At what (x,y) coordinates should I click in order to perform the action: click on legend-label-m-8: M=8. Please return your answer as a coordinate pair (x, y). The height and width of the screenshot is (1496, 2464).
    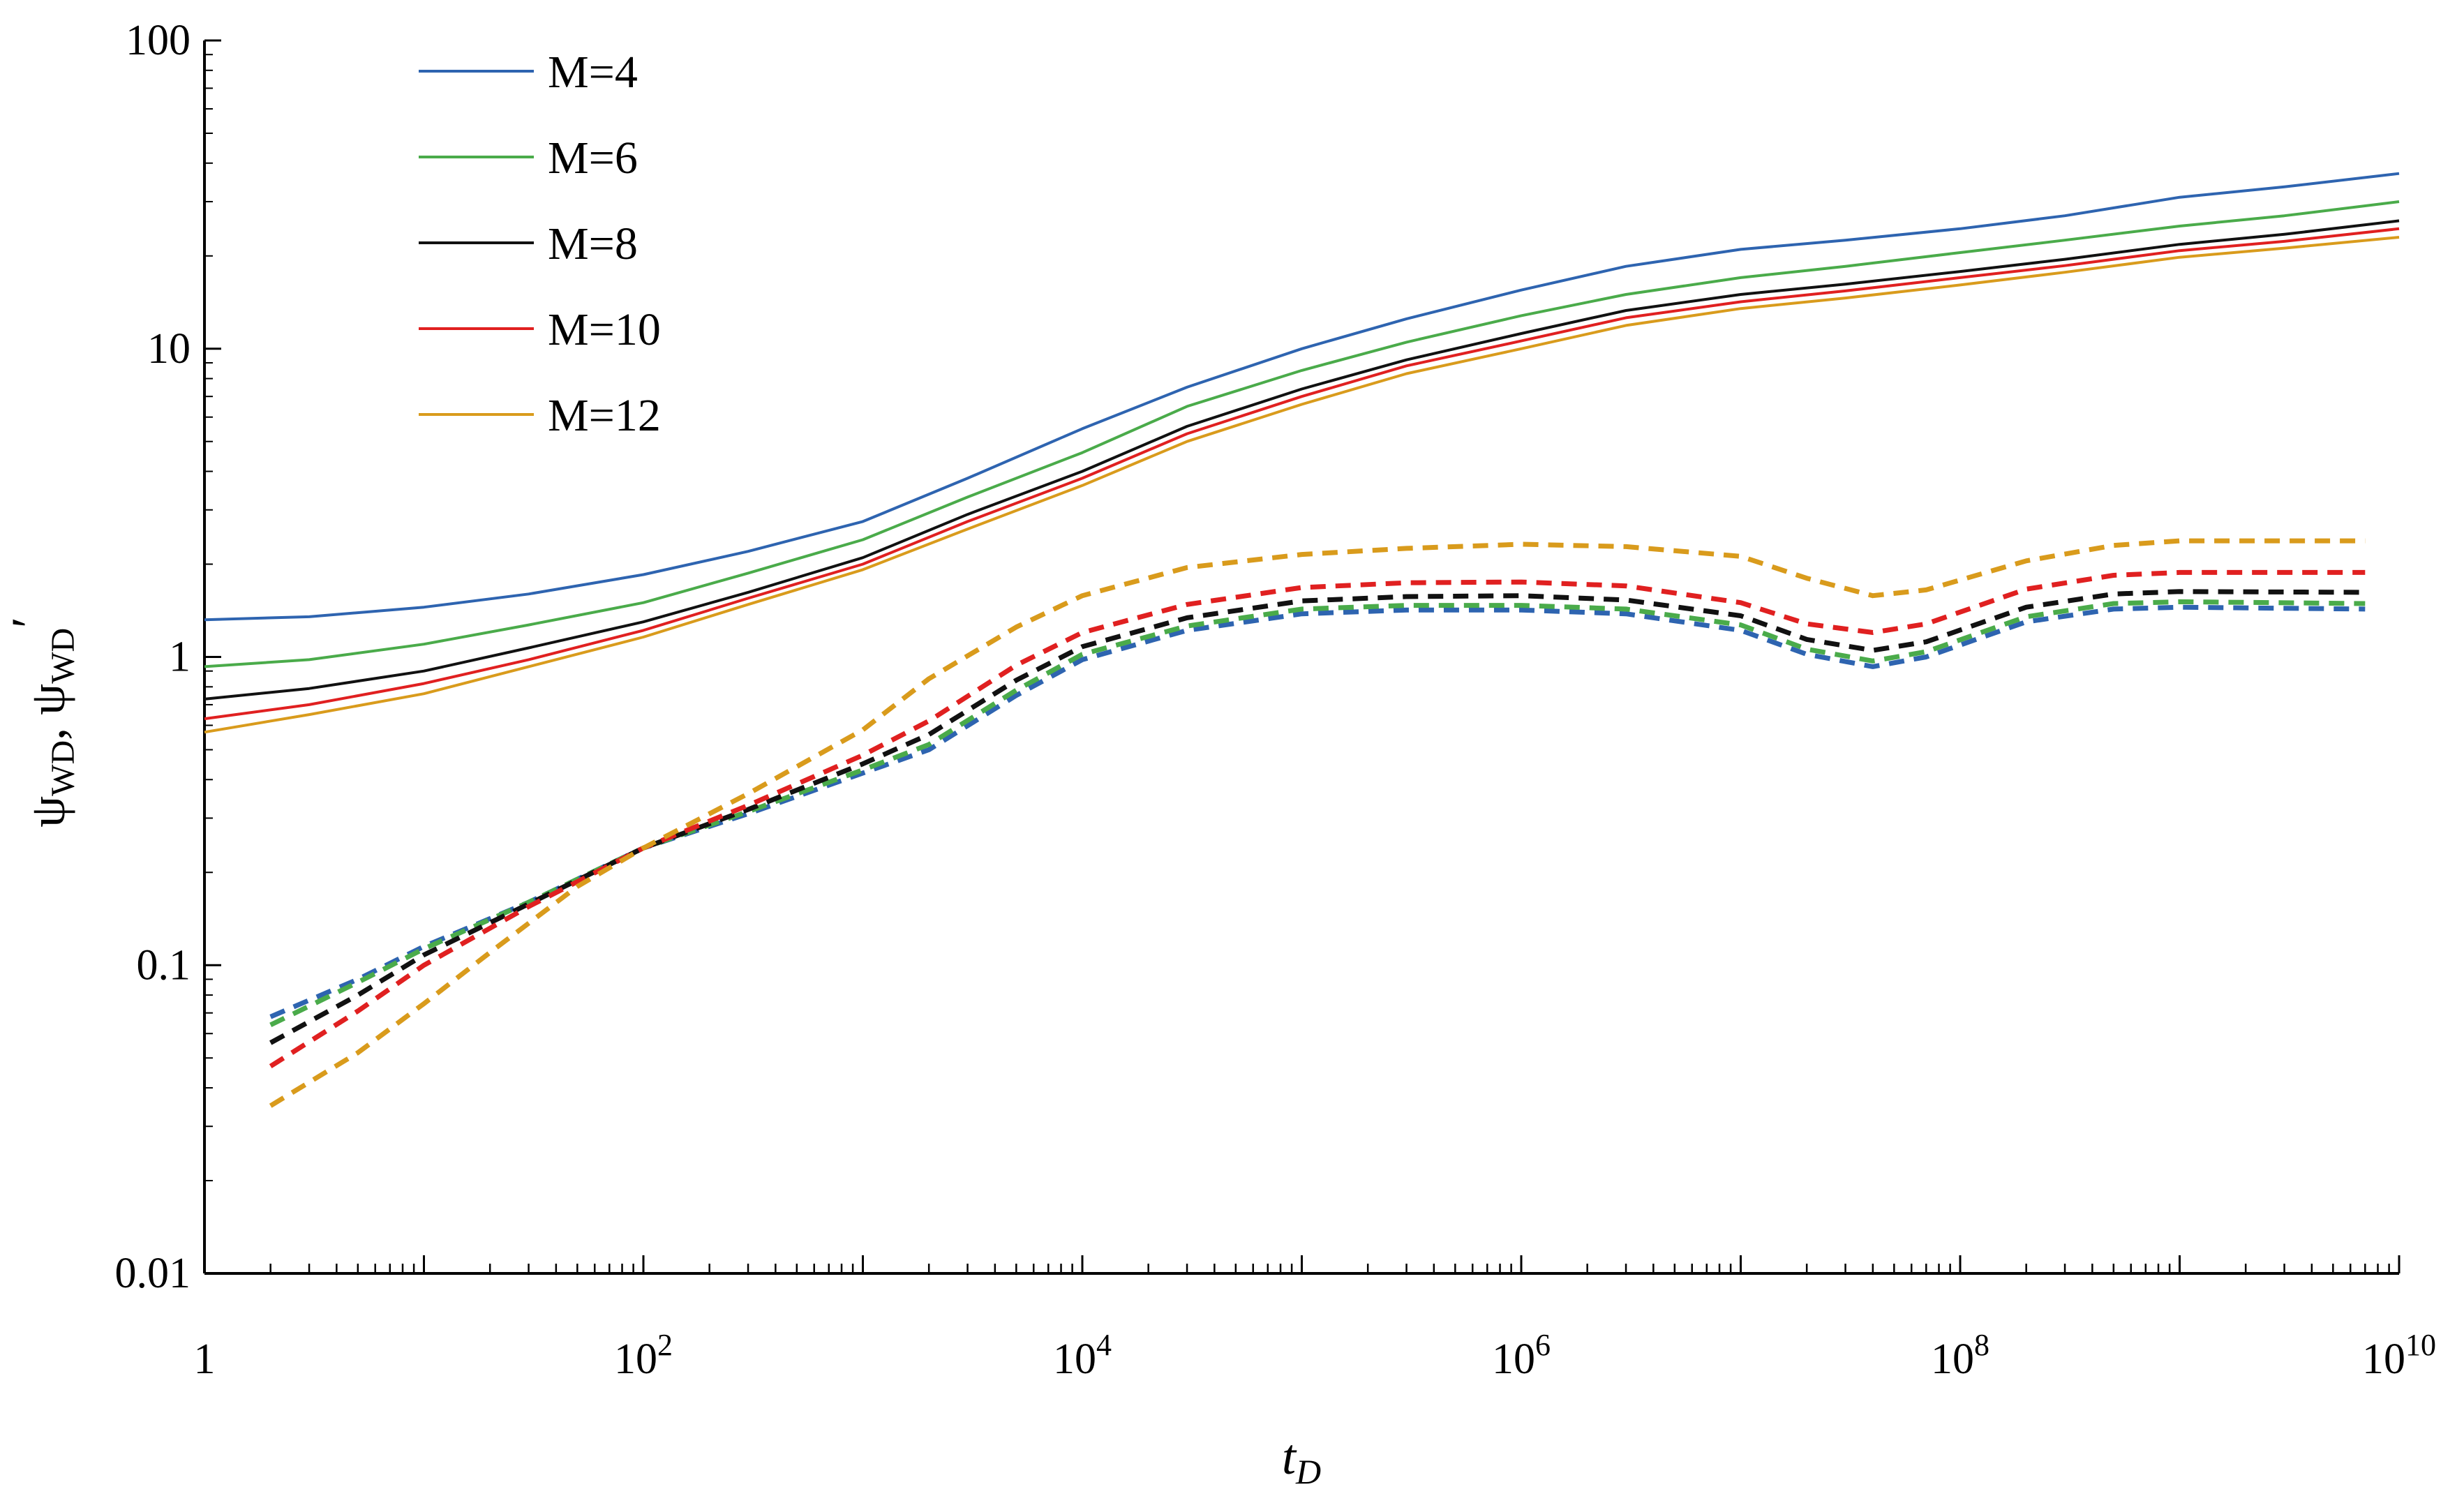
    Looking at the image, I should click on (593, 243).